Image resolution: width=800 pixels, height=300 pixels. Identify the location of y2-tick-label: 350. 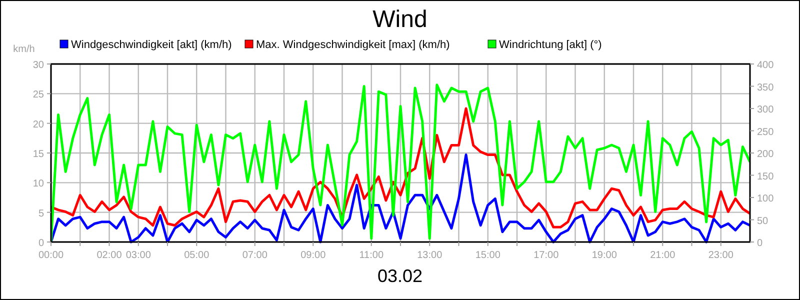
(765, 88).